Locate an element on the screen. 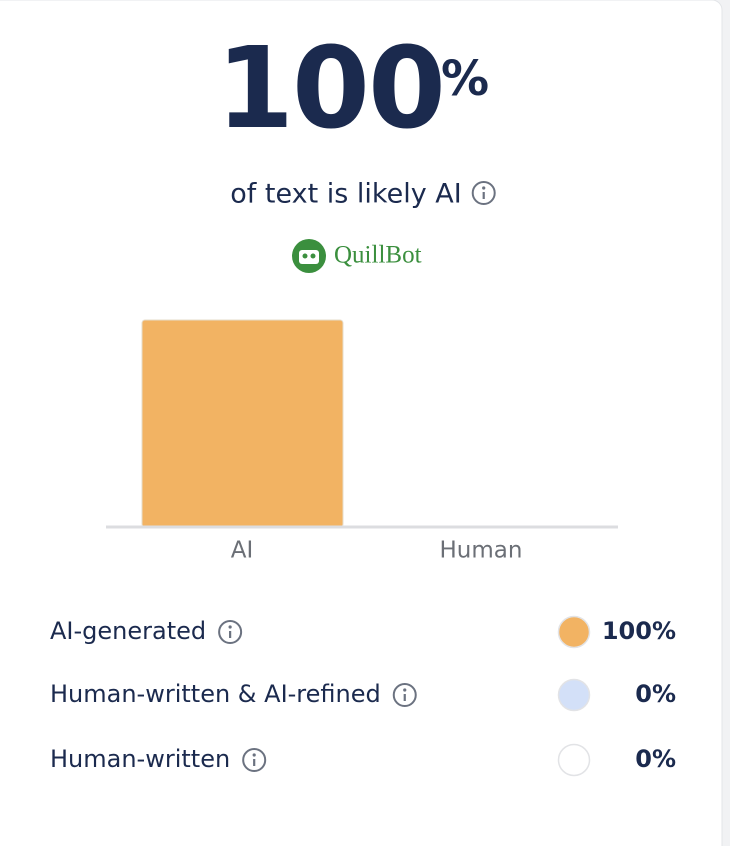 Image resolution: width=730 pixels, height=846 pixels. brand-logo: QuillBot is located at coordinates (357, 256).